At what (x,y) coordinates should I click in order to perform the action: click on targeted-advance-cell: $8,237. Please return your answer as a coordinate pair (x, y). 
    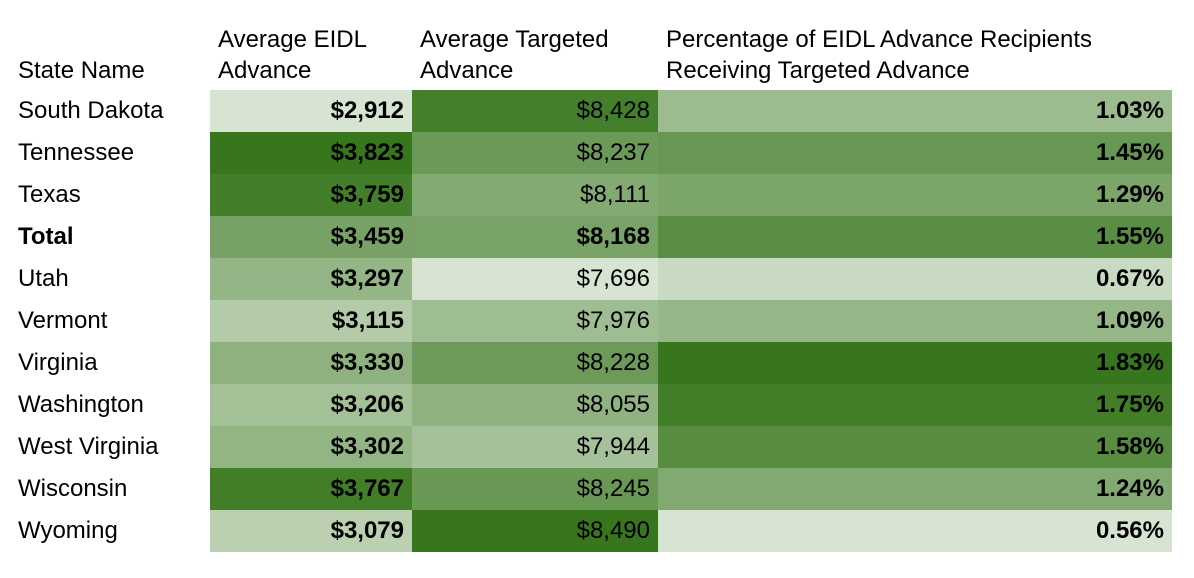
    Looking at the image, I should click on (535, 153).